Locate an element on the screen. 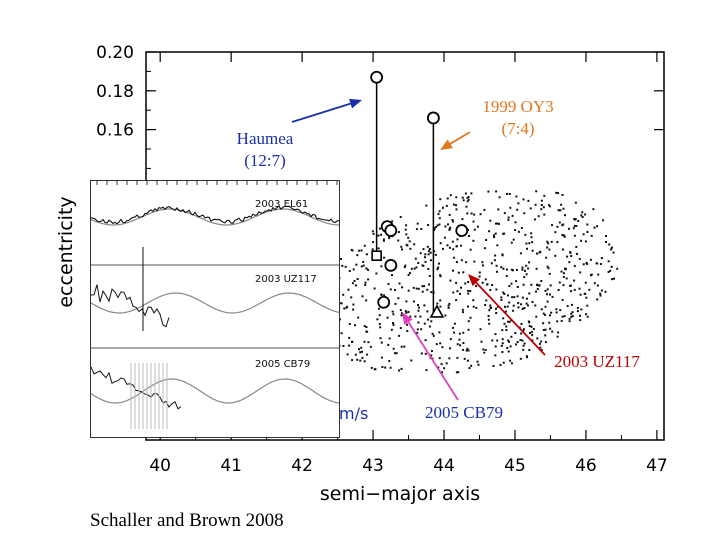 The height and width of the screenshot is (540, 720). arrow-2003-uz117-shaft is located at coordinates (510, 319).